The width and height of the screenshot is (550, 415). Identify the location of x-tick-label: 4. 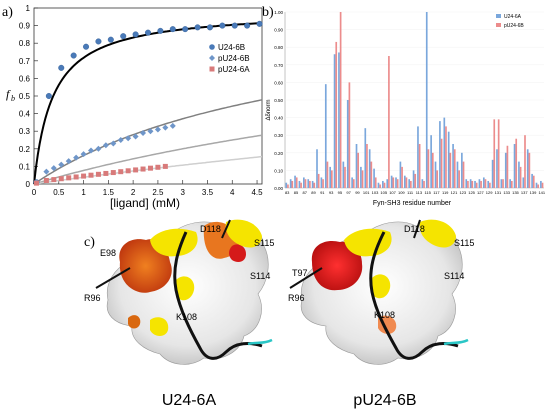
(232, 192).